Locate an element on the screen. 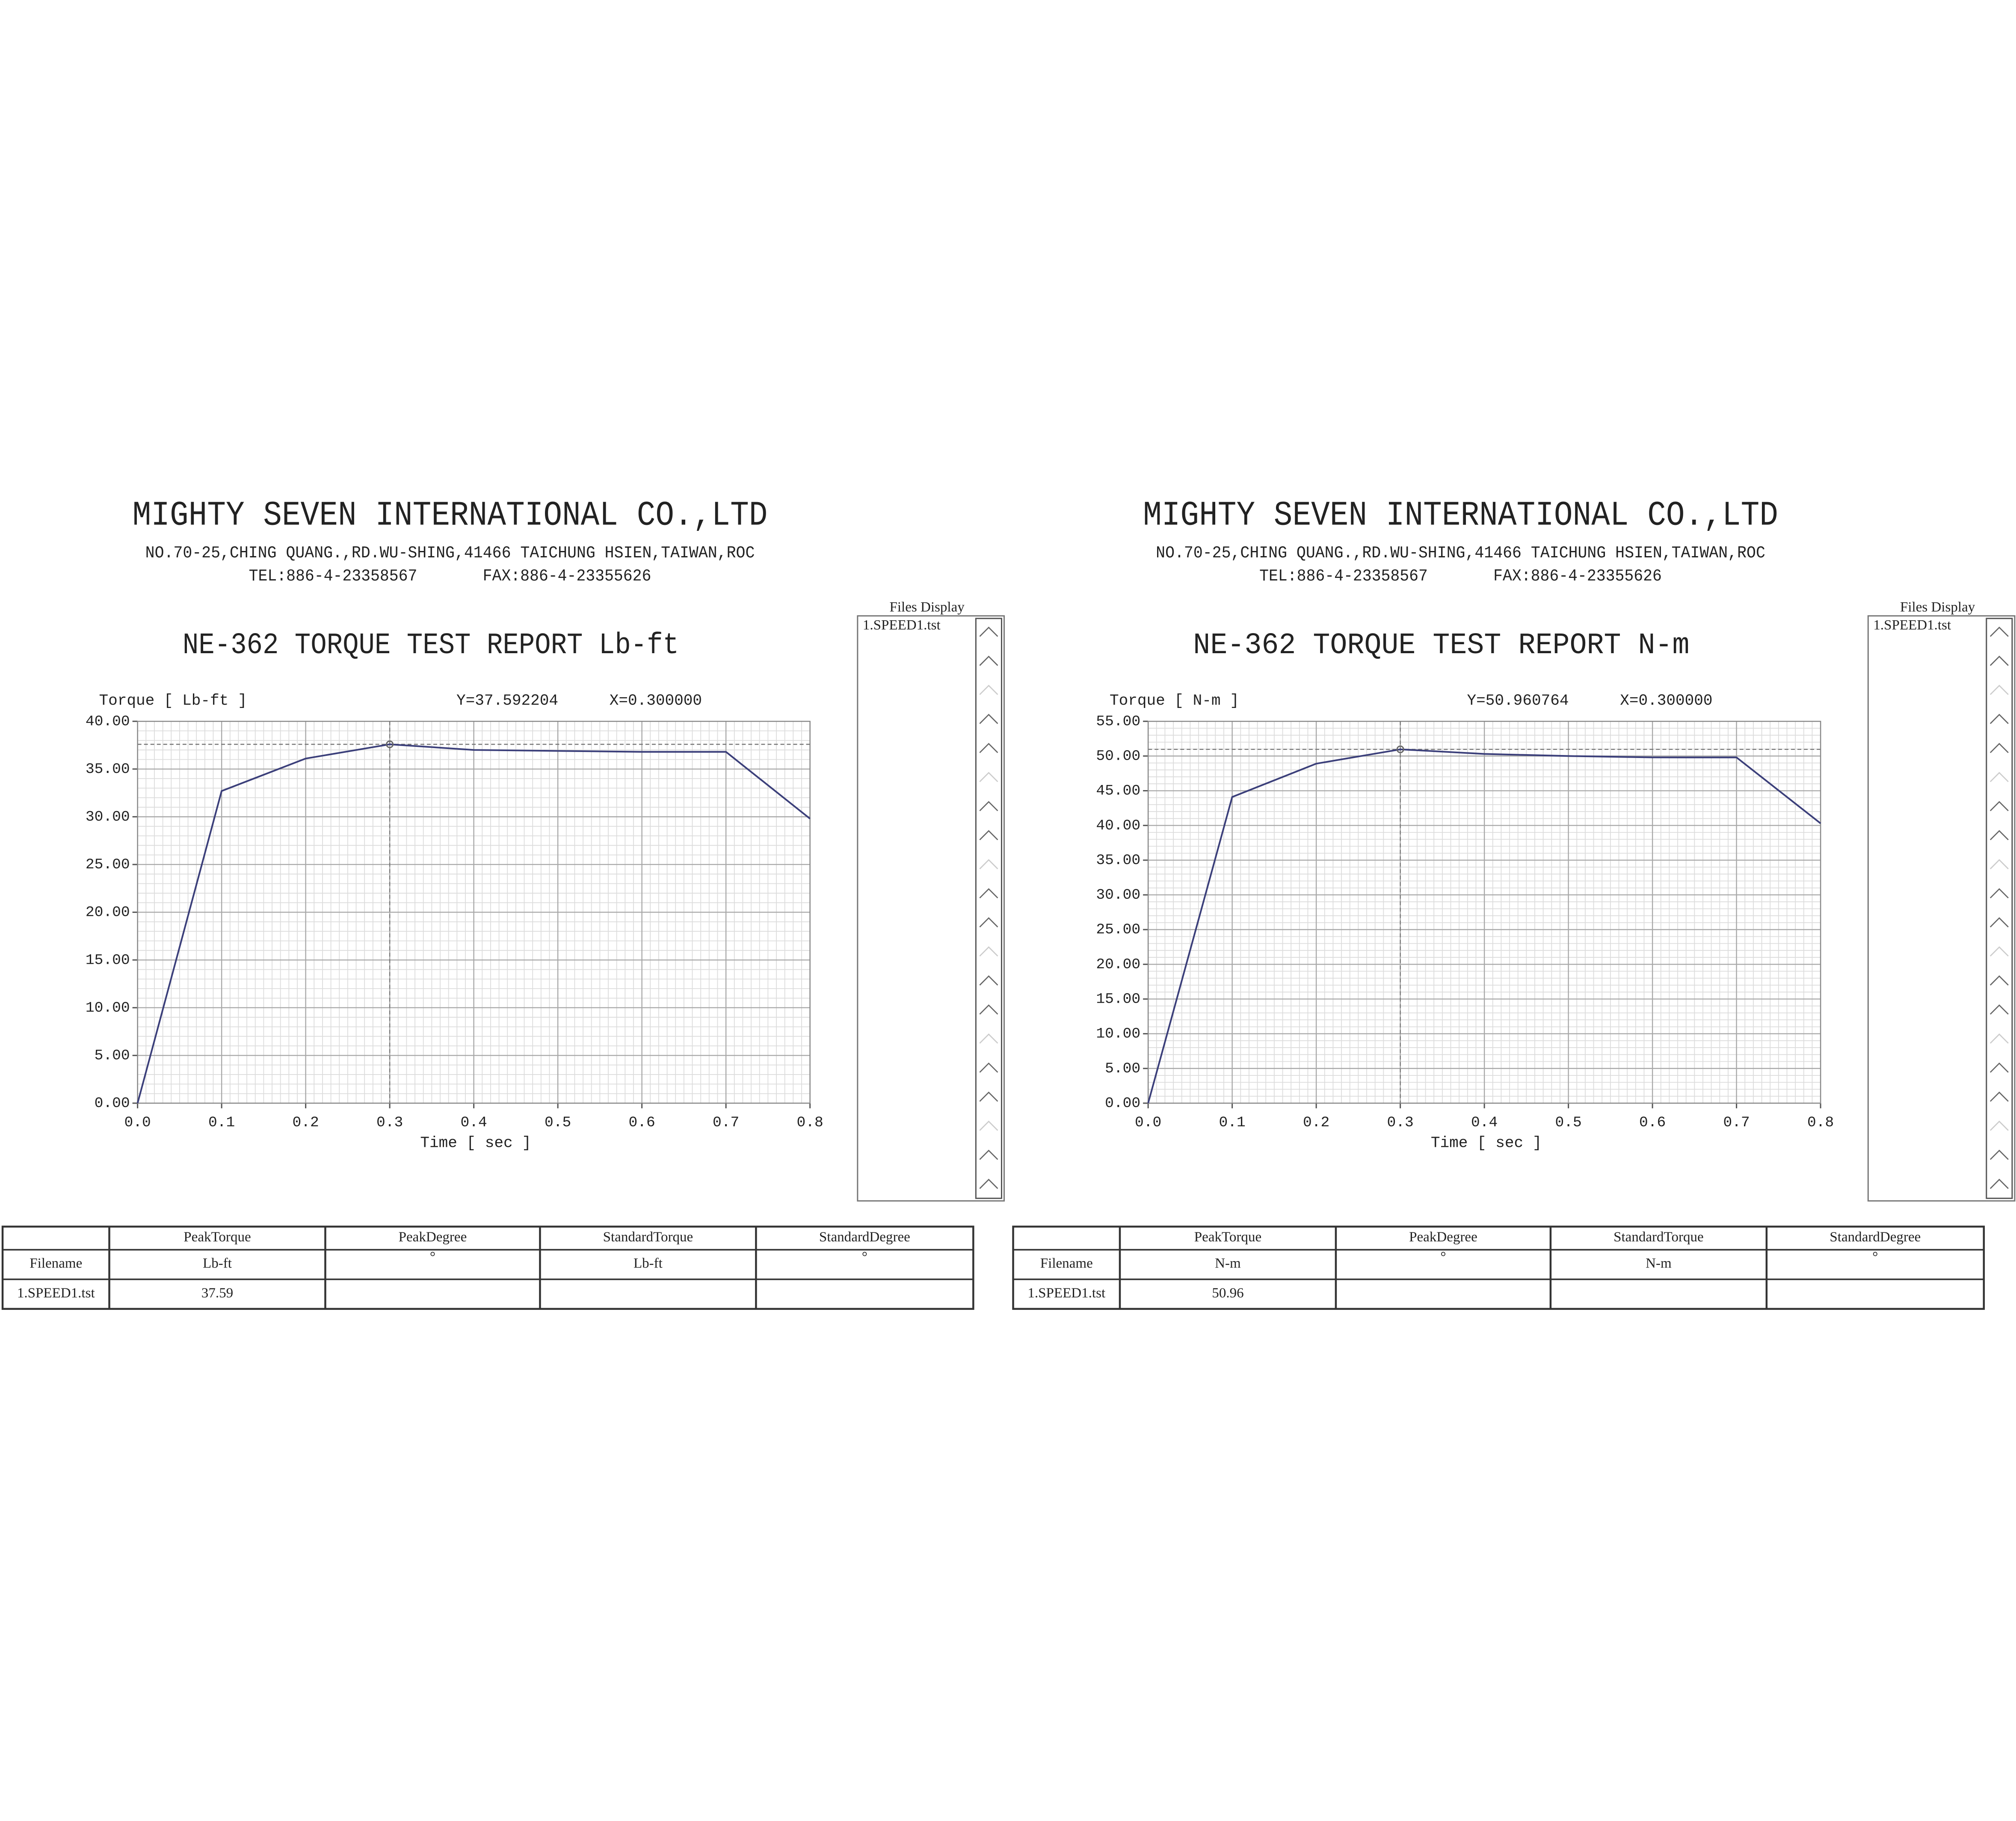 The width and height of the screenshot is (2016, 1821). y-tick-label: 25.00 is located at coordinates (1118, 930).